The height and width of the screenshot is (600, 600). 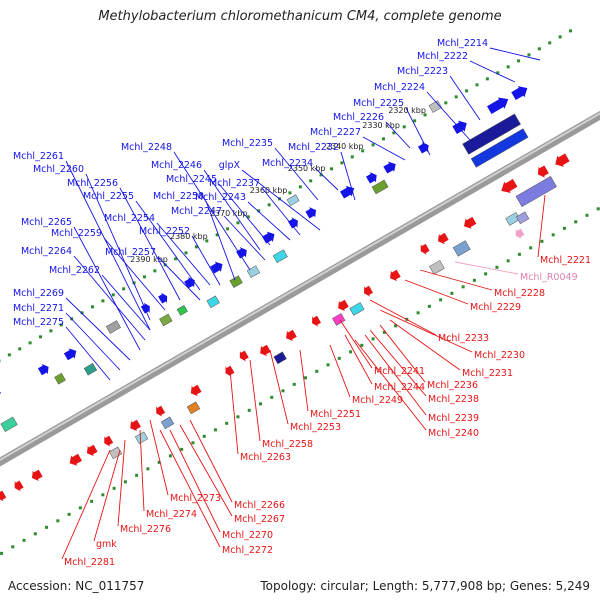 What do you see at coordinates (259, 519) in the screenshot?
I see `reverse-gene-label: Mchl_2267` at bounding box center [259, 519].